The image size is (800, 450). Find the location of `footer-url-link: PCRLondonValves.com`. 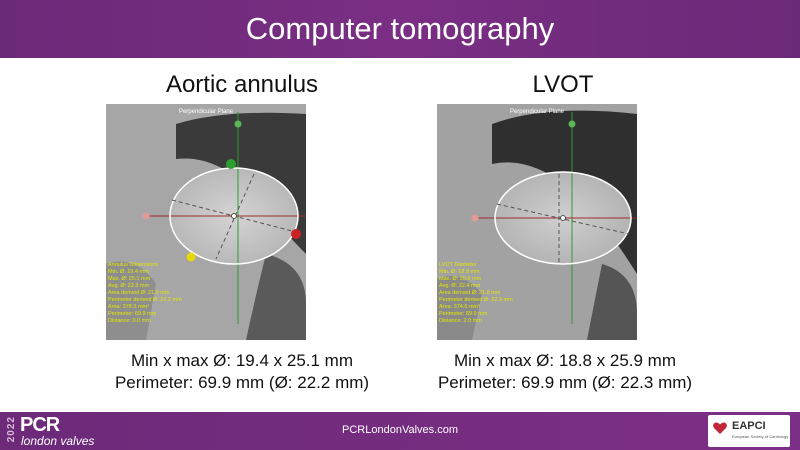

footer-url-link: PCRLondonValves.com is located at coordinates (400, 430).